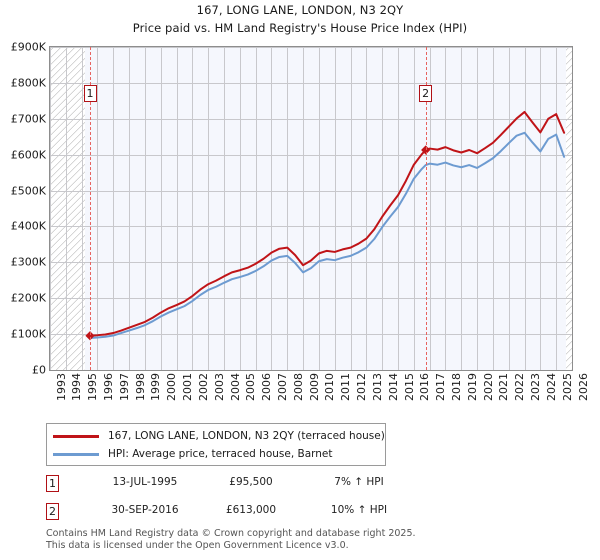 The width and height of the screenshot is (600, 560). I want to click on y-axis-tick-label: £100K, so click(28, 334).